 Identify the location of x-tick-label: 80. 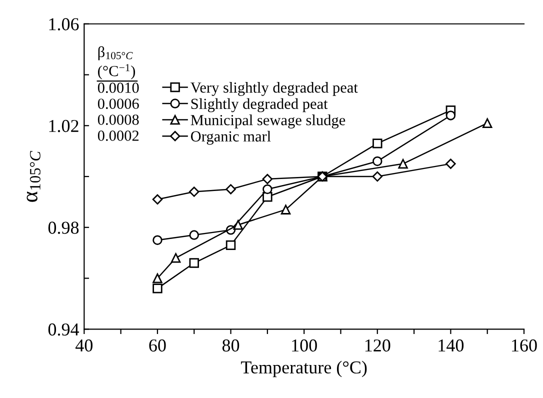
(231, 345).